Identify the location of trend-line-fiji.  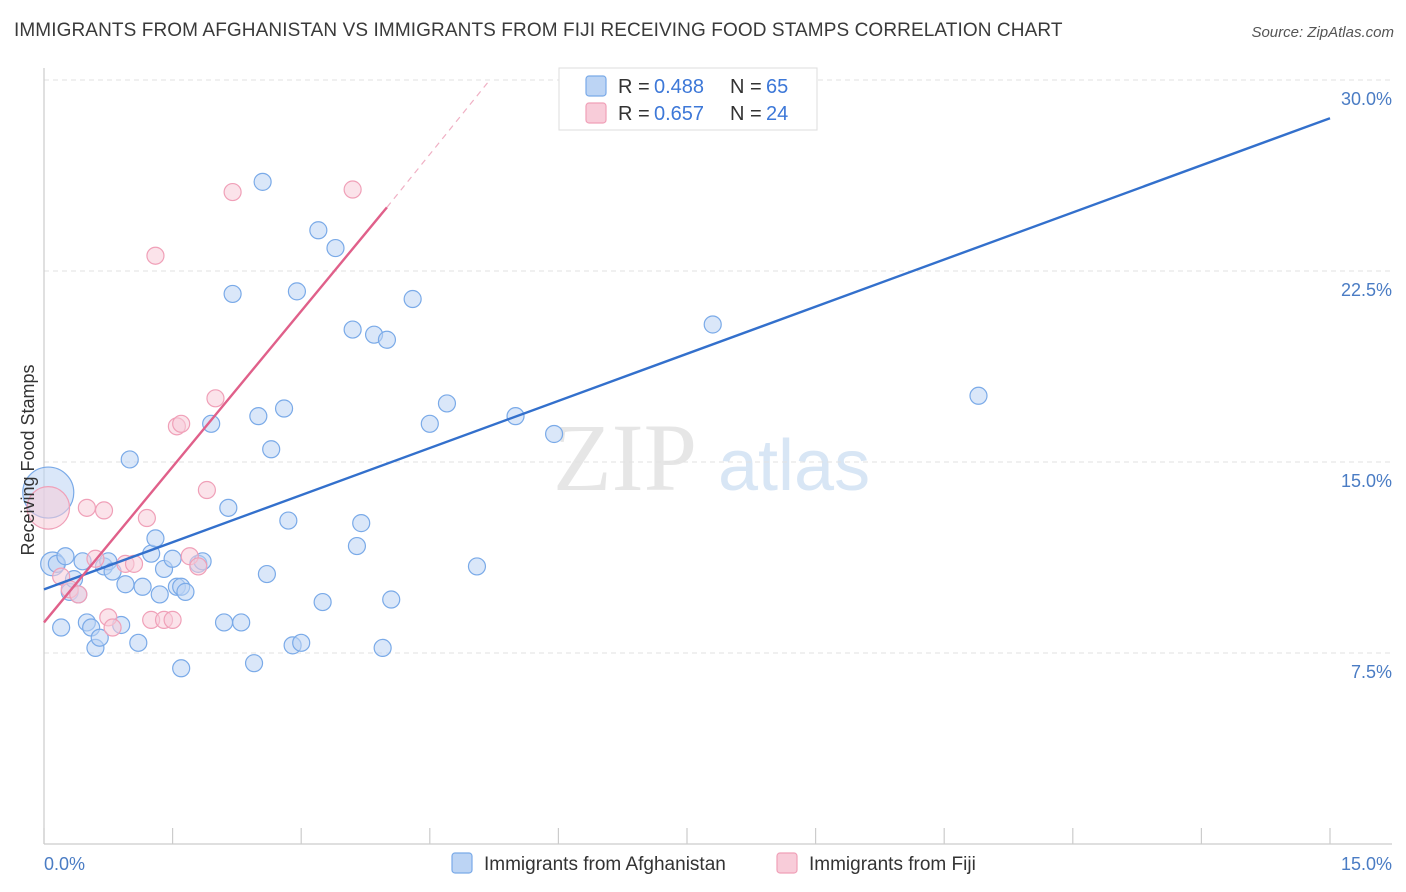
(215, 415).